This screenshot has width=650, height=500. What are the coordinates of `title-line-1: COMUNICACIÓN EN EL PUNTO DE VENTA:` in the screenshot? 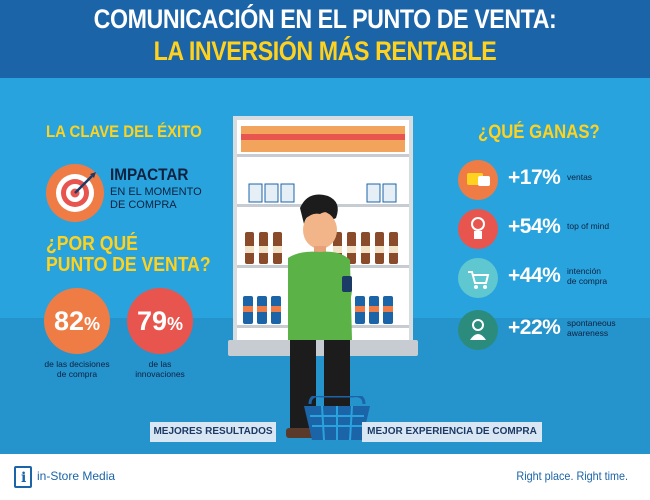 It's located at (325, 19).